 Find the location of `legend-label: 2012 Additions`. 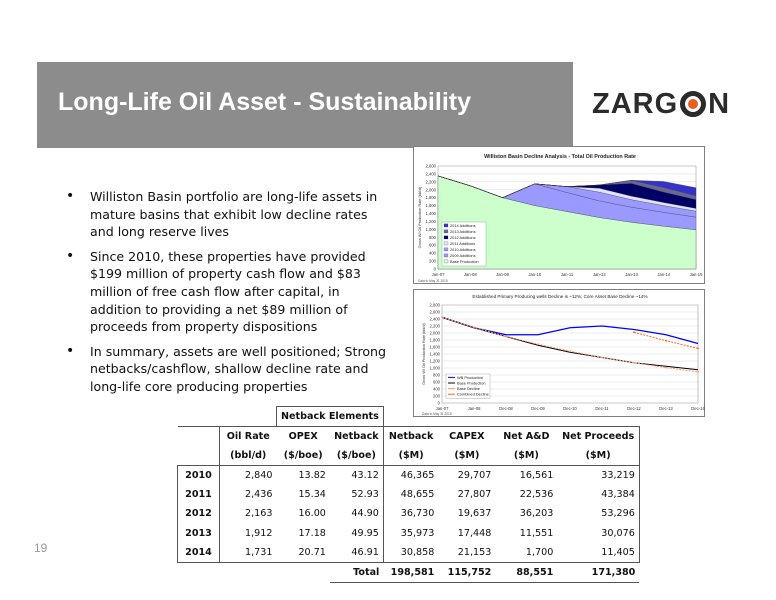

legend-label: 2012 Additions is located at coordinates (463, 237).